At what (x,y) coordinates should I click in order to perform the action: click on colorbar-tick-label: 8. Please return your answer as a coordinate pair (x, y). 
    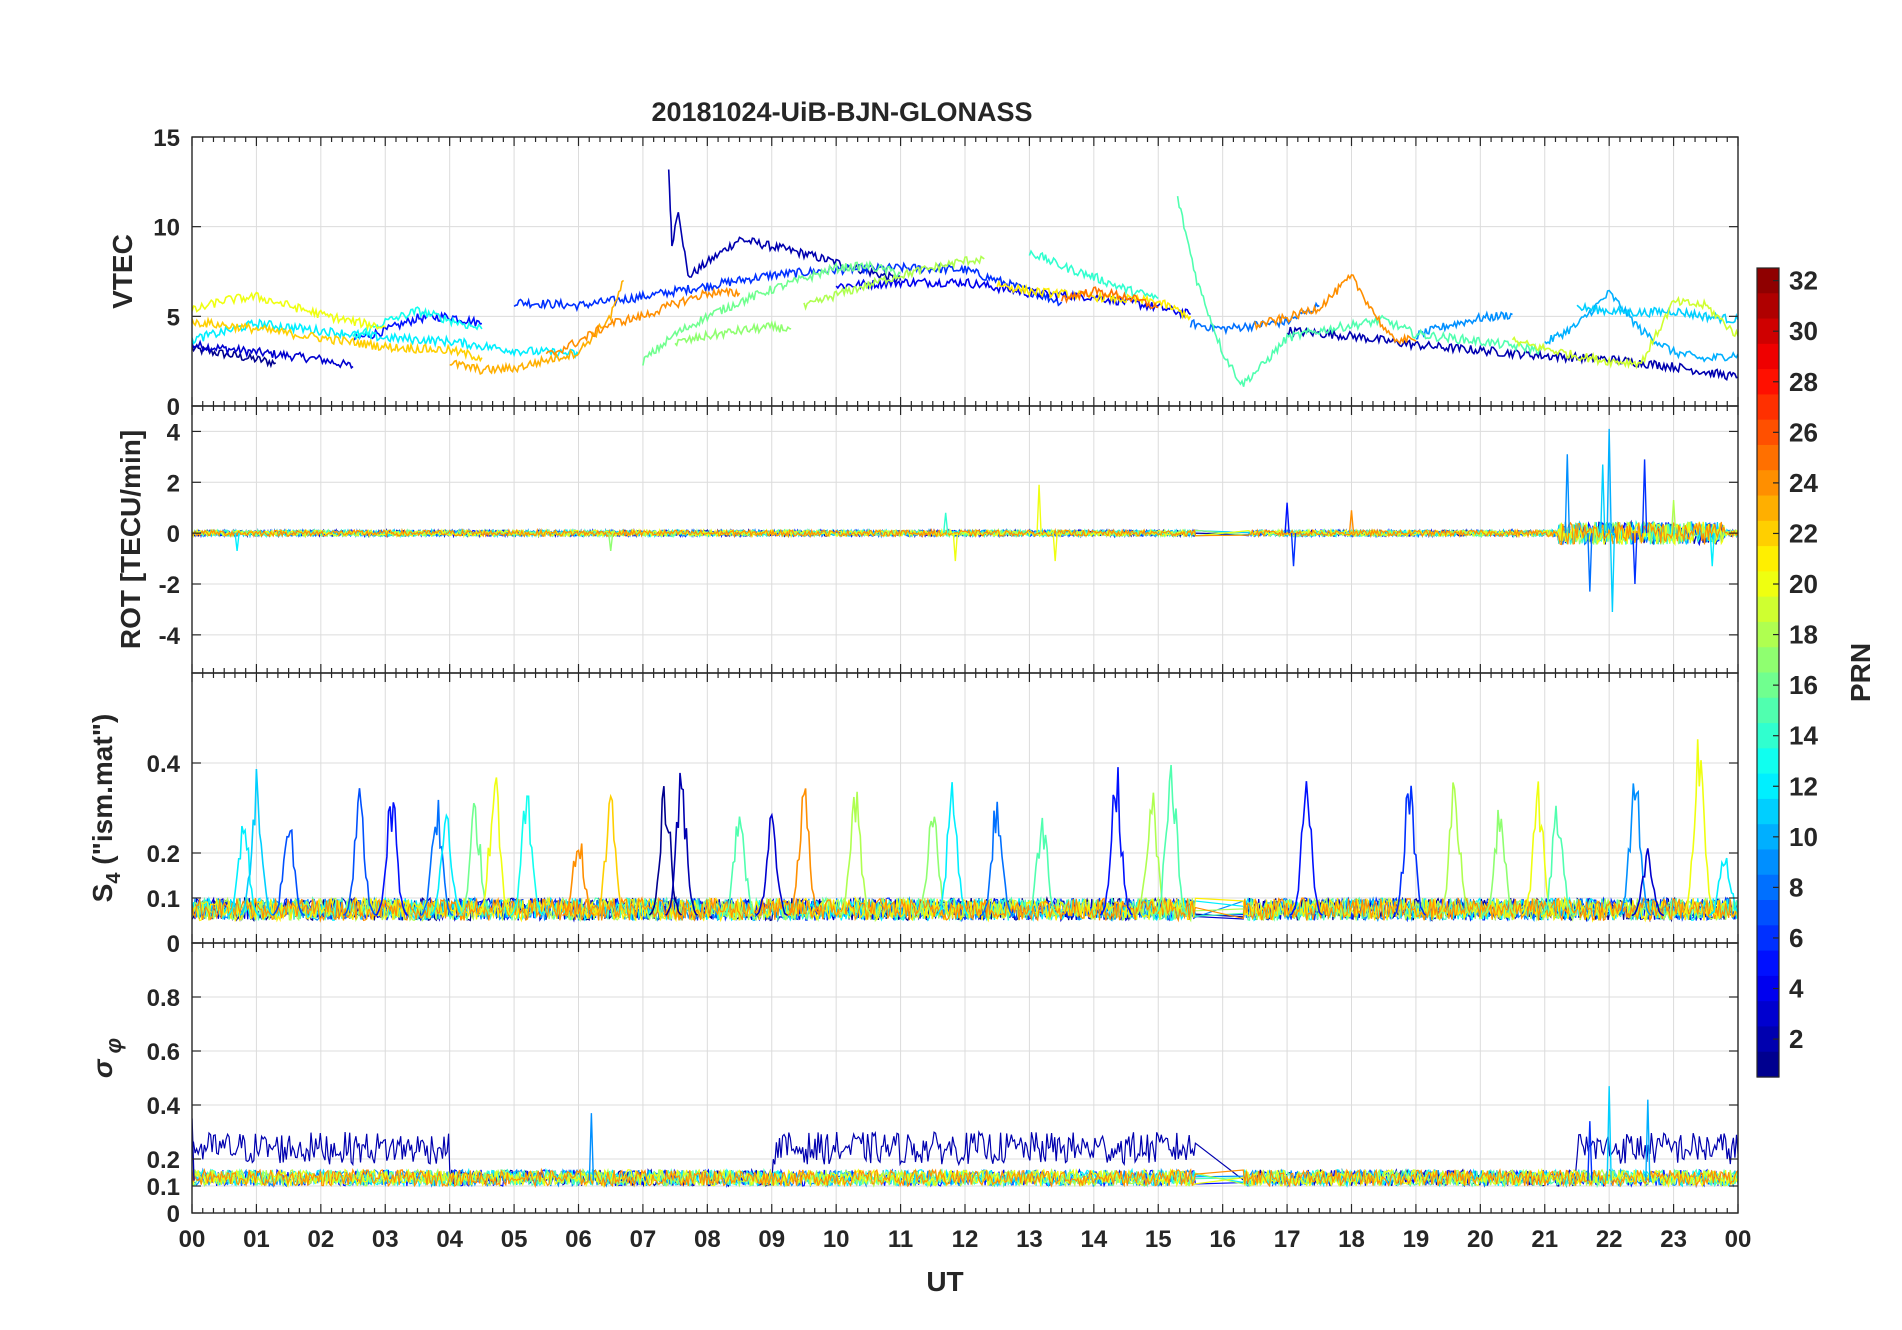
    Looking at the image, I should click on (1796, 887).